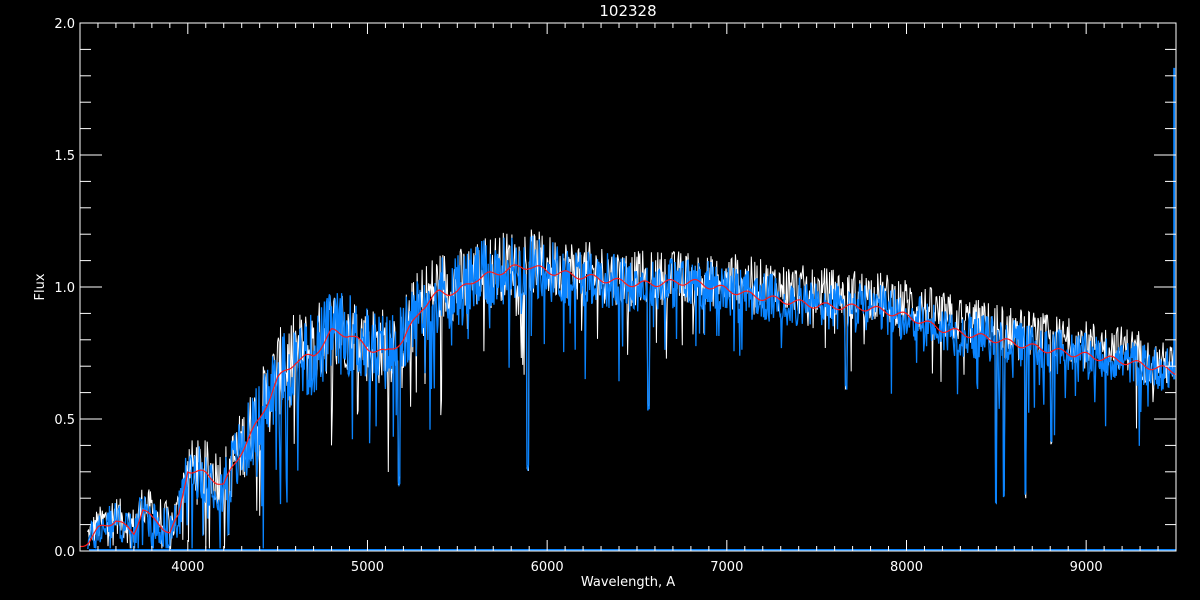 The width and height of the screenshot is (1200, 600). What do you see at coordinates (906, 567) in the screenshot?
I see `x-tick-label: 8000` at bounding box center [906, 567].